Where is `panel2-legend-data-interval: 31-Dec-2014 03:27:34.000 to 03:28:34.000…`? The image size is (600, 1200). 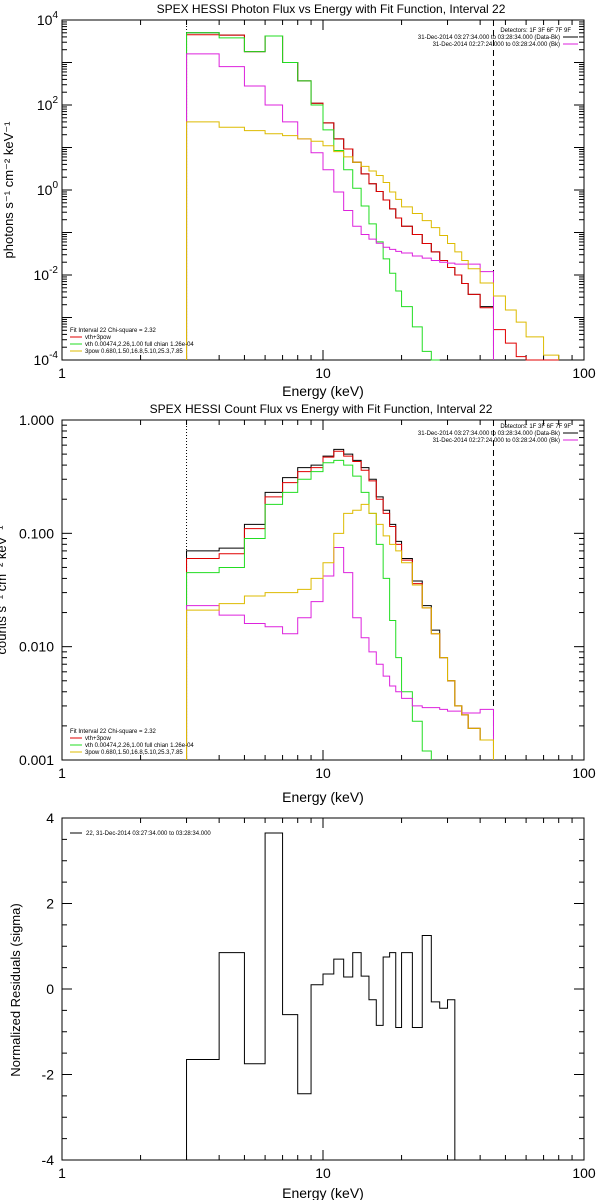 panel2-legend-data-interval: 31-Dec-2014 03:27:34.000 to 03:28:34.000… is located at coordinates (489, 434).